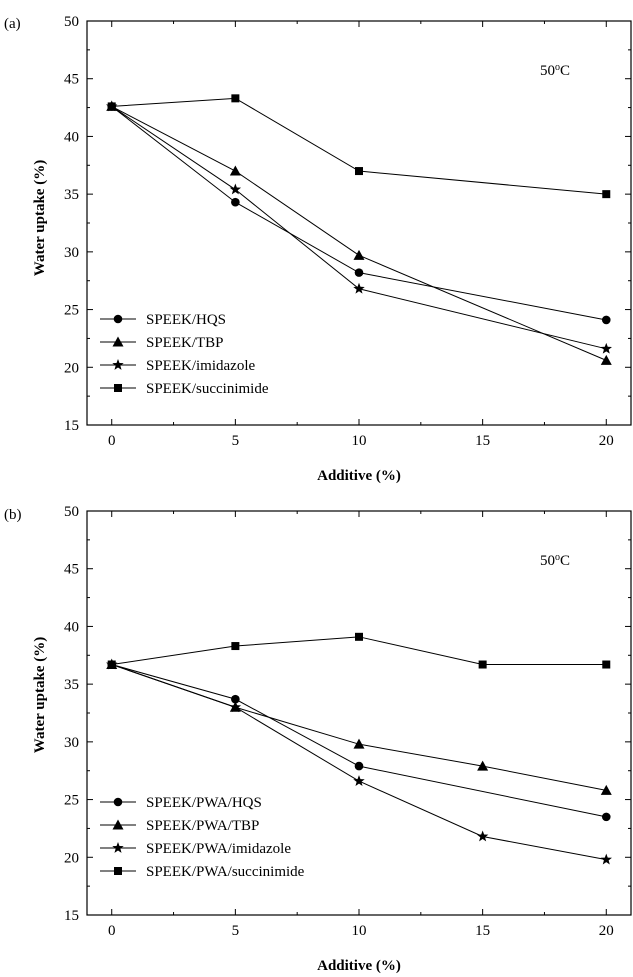 The image size is (633, 977). I want to click on legend-label: SPEEK/TBP, so click(185, 343).